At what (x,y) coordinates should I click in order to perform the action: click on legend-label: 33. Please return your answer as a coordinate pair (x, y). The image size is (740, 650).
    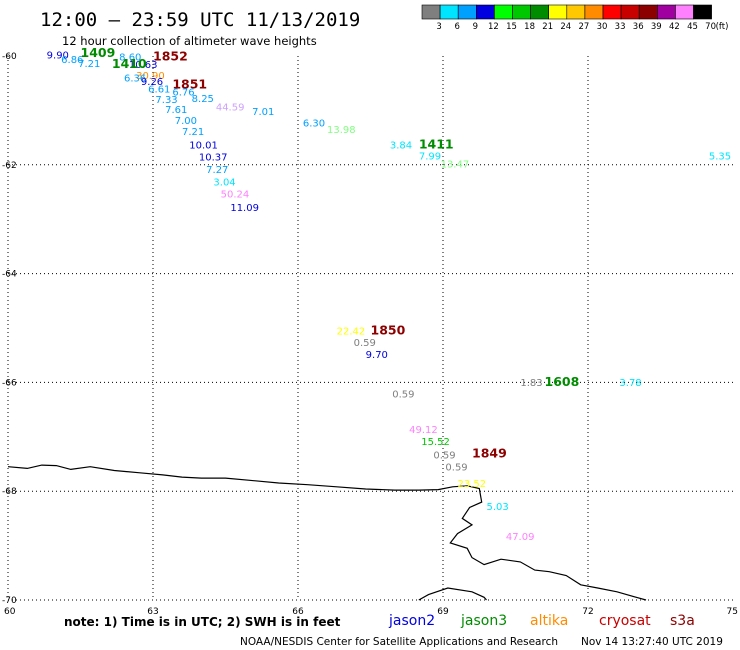
    Looking at the image, I should click on (620, 27).